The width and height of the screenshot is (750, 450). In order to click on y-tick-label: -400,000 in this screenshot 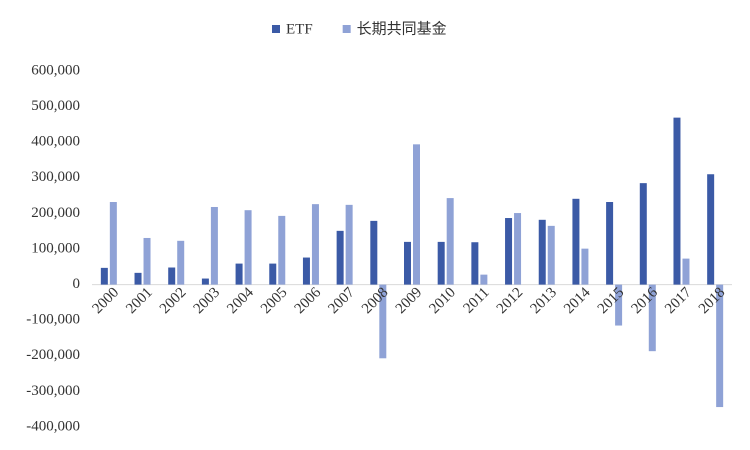, I will do `click(53, 426)`.